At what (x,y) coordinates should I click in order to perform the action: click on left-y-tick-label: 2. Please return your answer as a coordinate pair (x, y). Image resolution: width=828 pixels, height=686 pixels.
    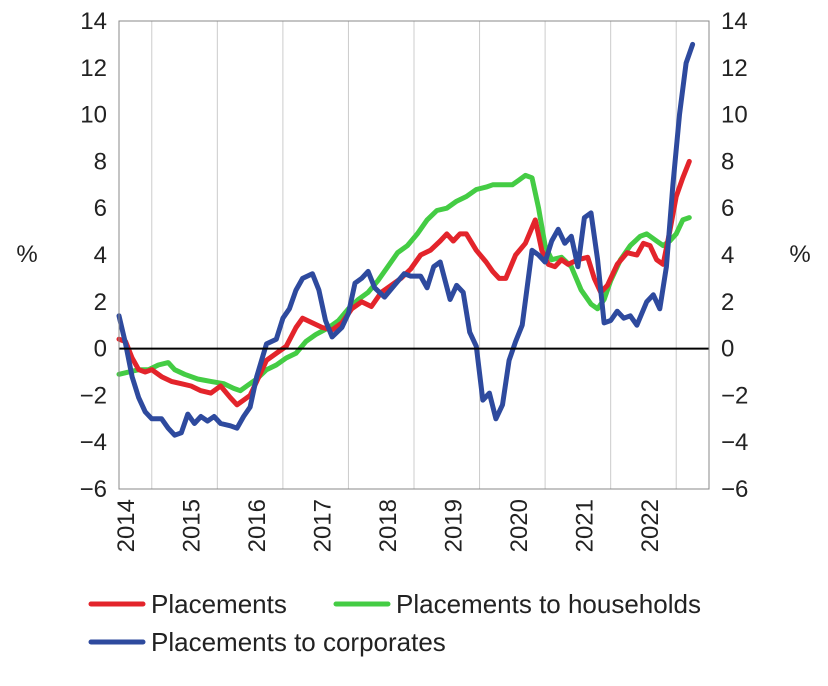
    Looking at the image, I should click on (100, 302).